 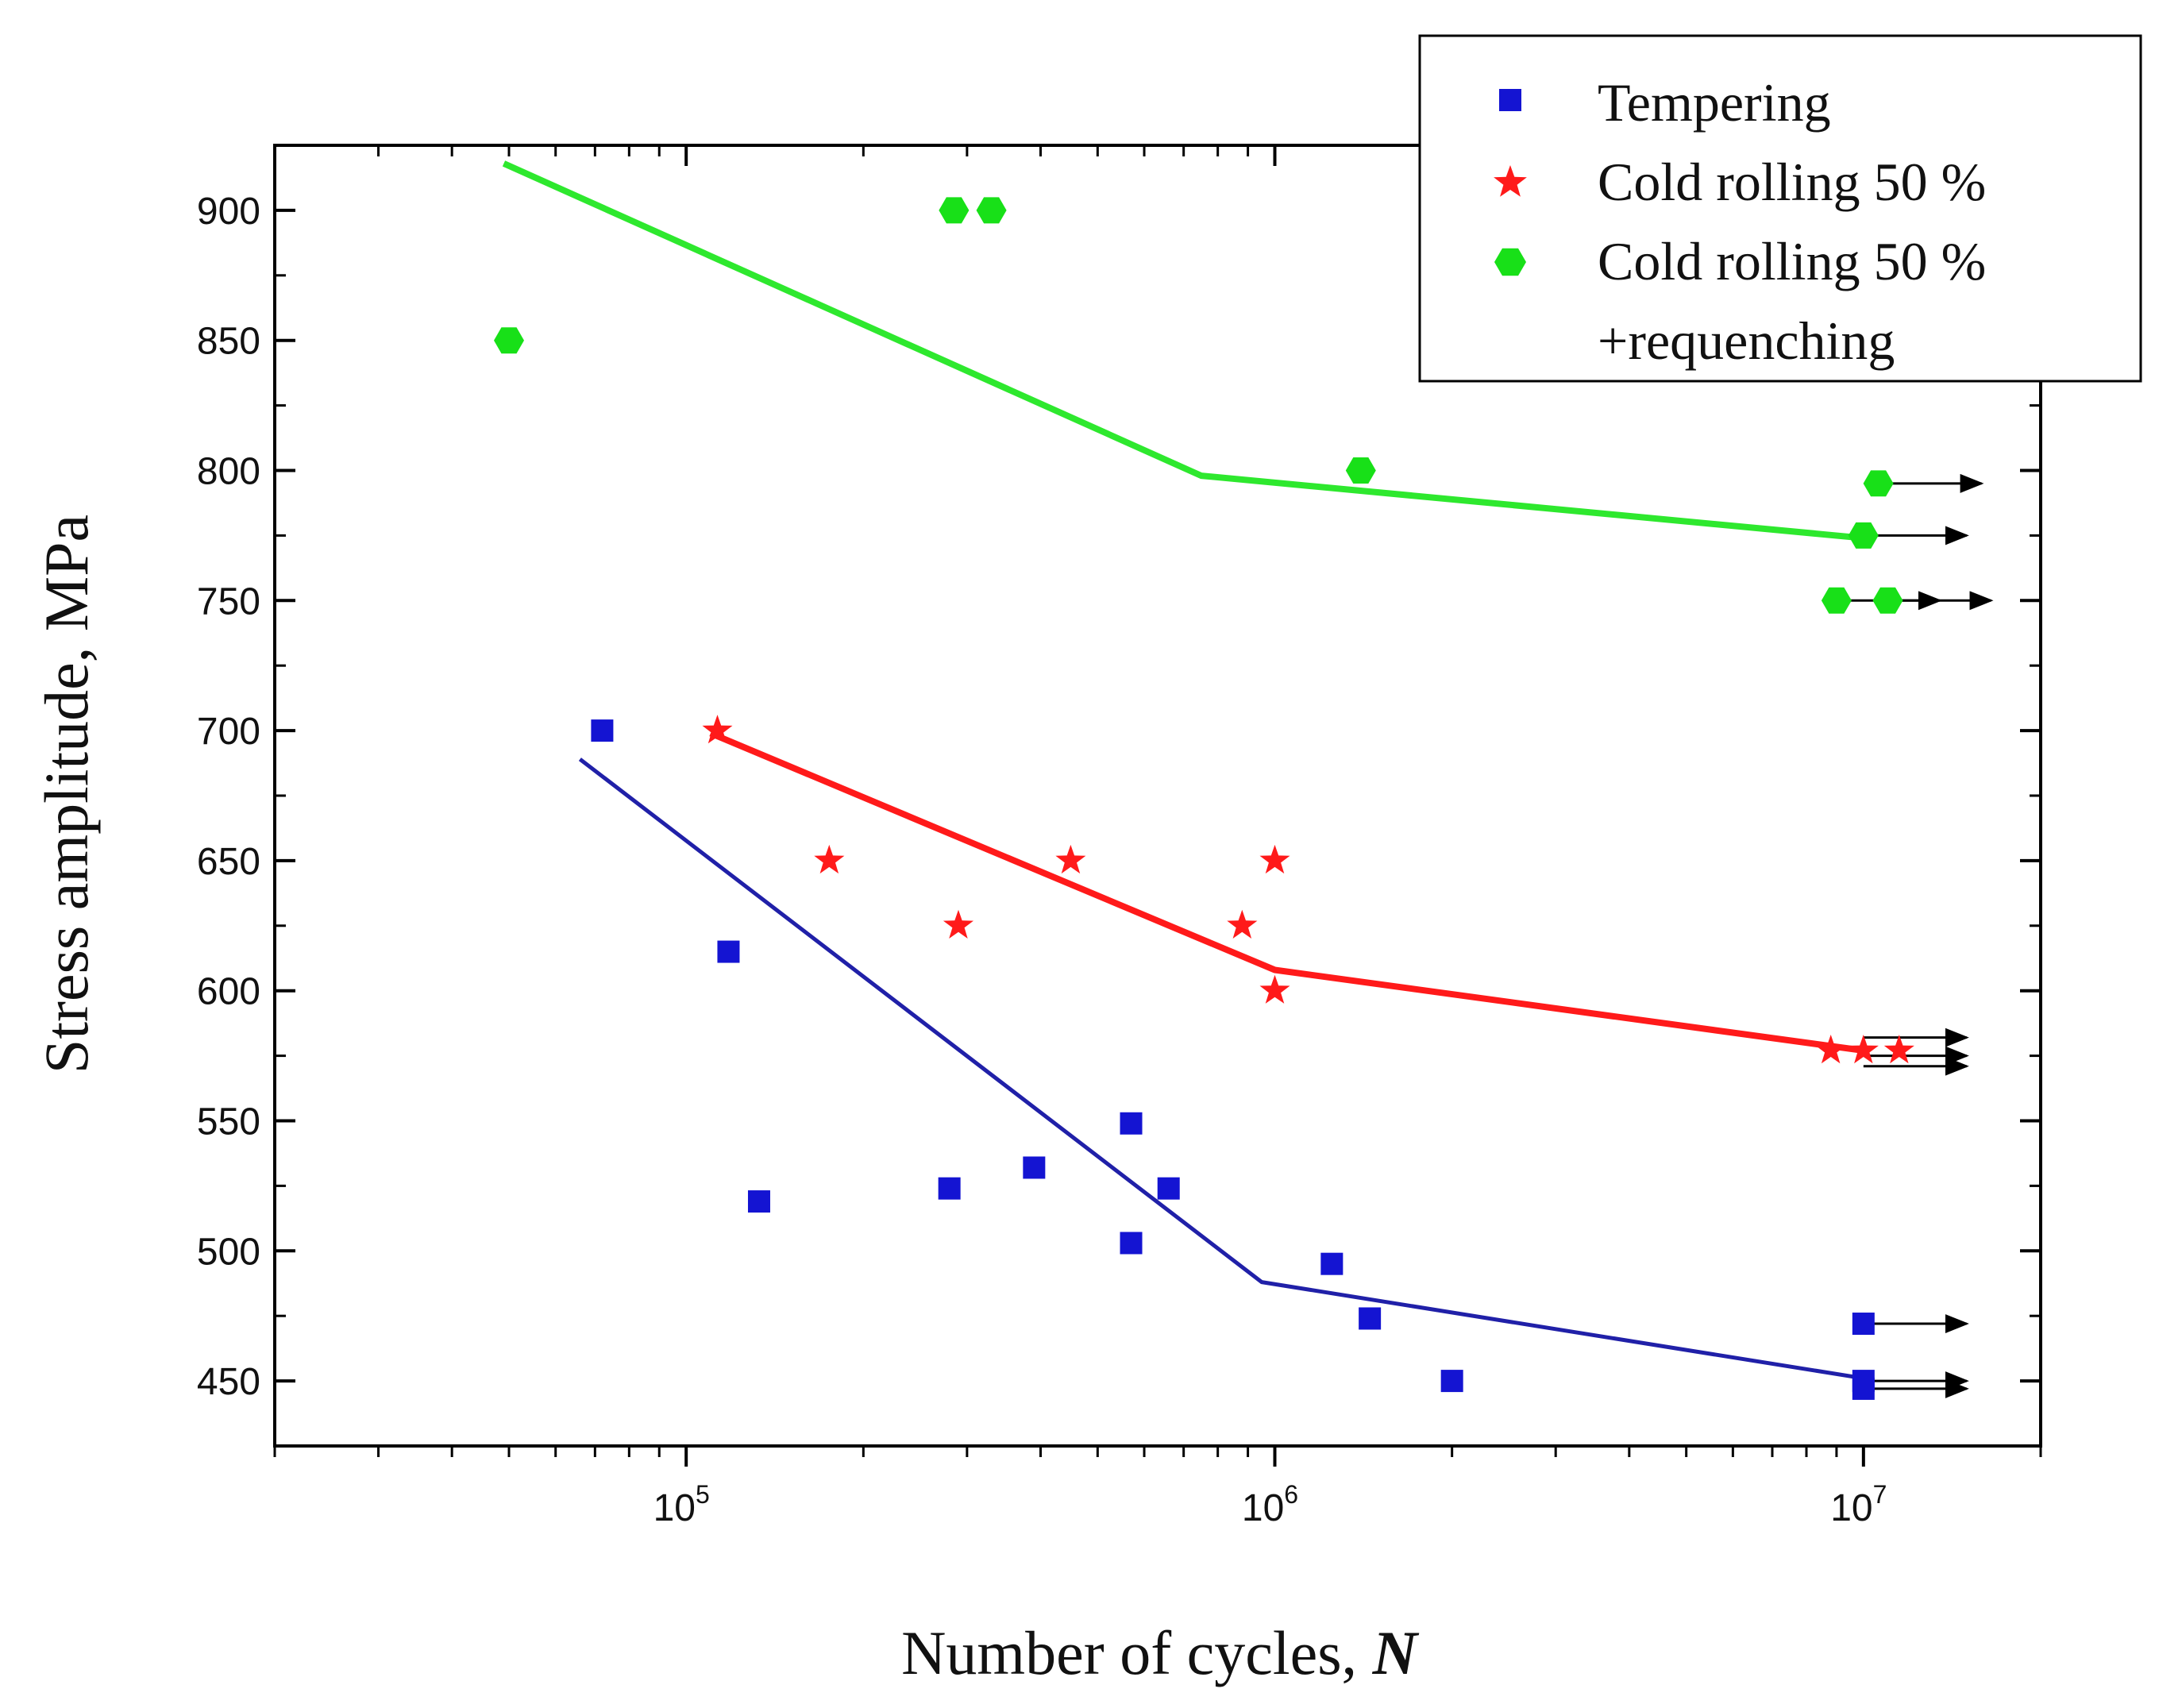 I want to click on x-axis-title-symbol: N, so click(x=1396, y=1653).